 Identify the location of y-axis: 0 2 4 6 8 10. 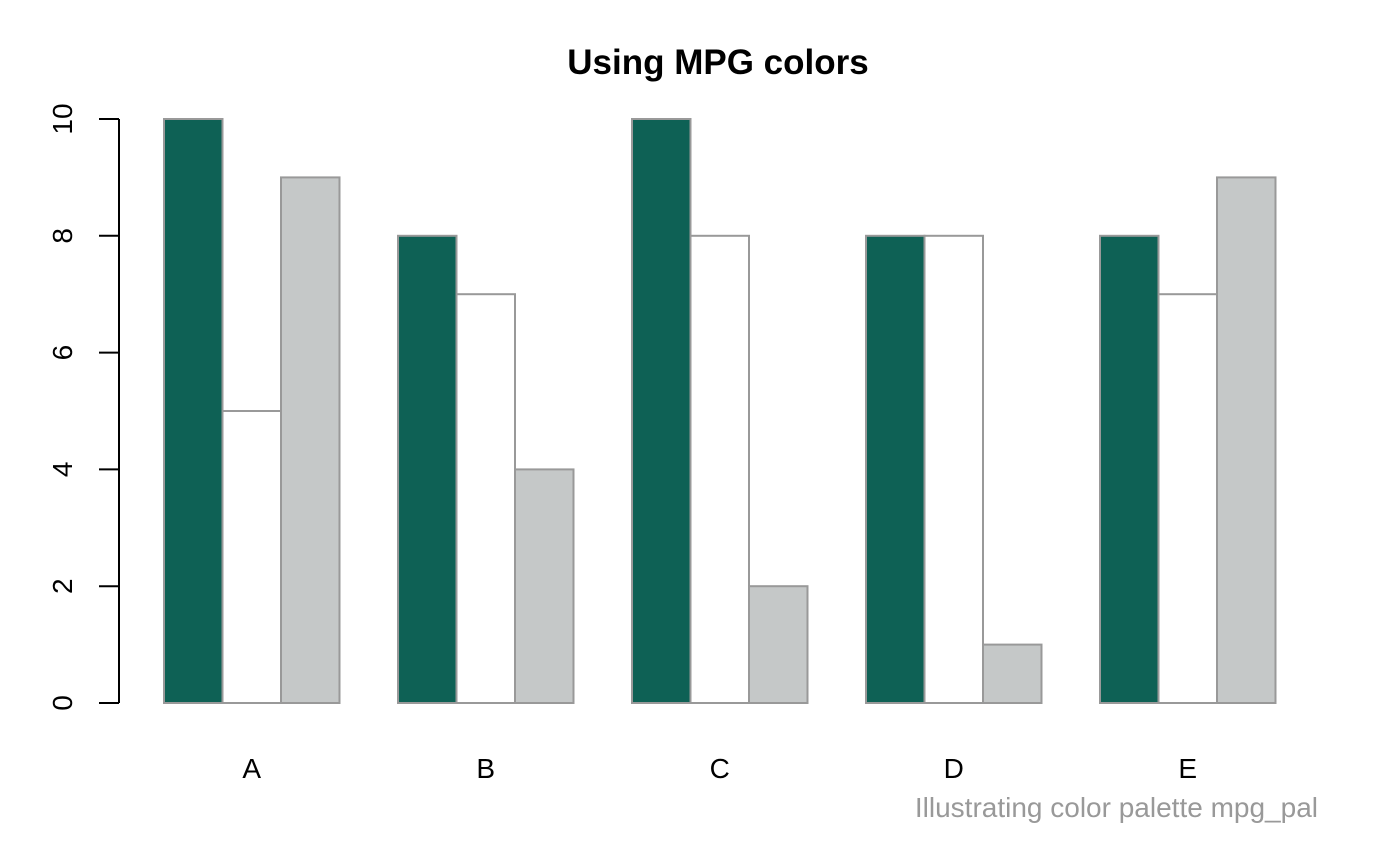
(83, 407).